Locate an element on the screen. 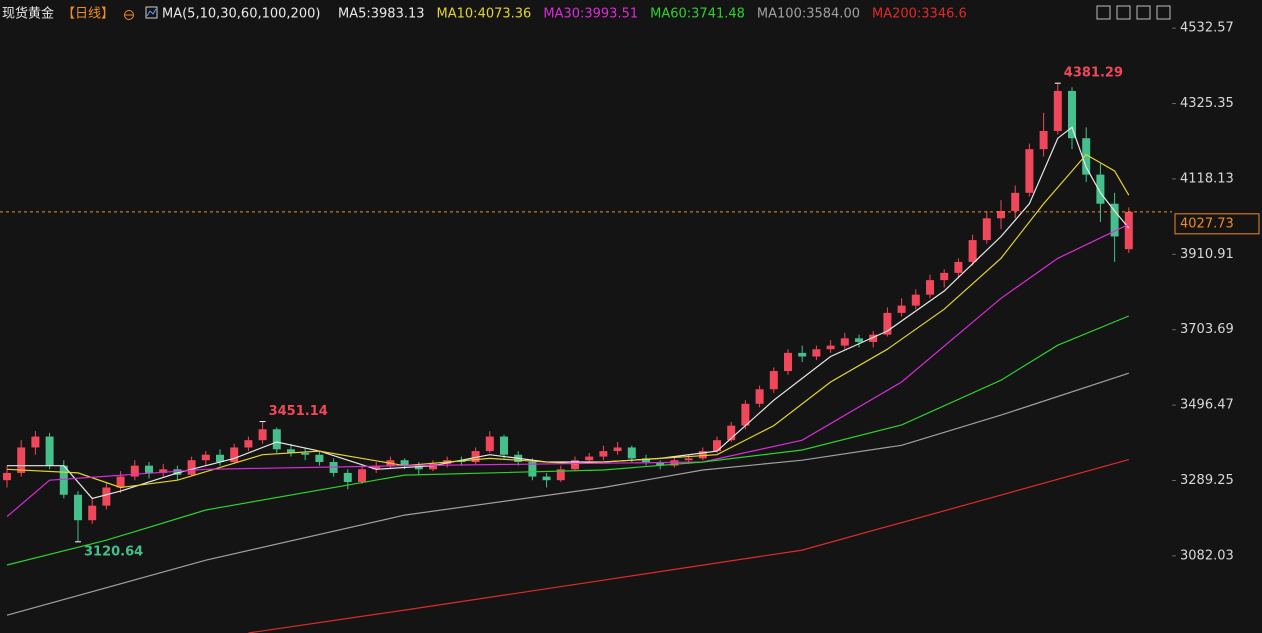 This screenshot has height=633, width=1262. legend-entry: MA100:3584.00 is located at coordinates (808, 14).